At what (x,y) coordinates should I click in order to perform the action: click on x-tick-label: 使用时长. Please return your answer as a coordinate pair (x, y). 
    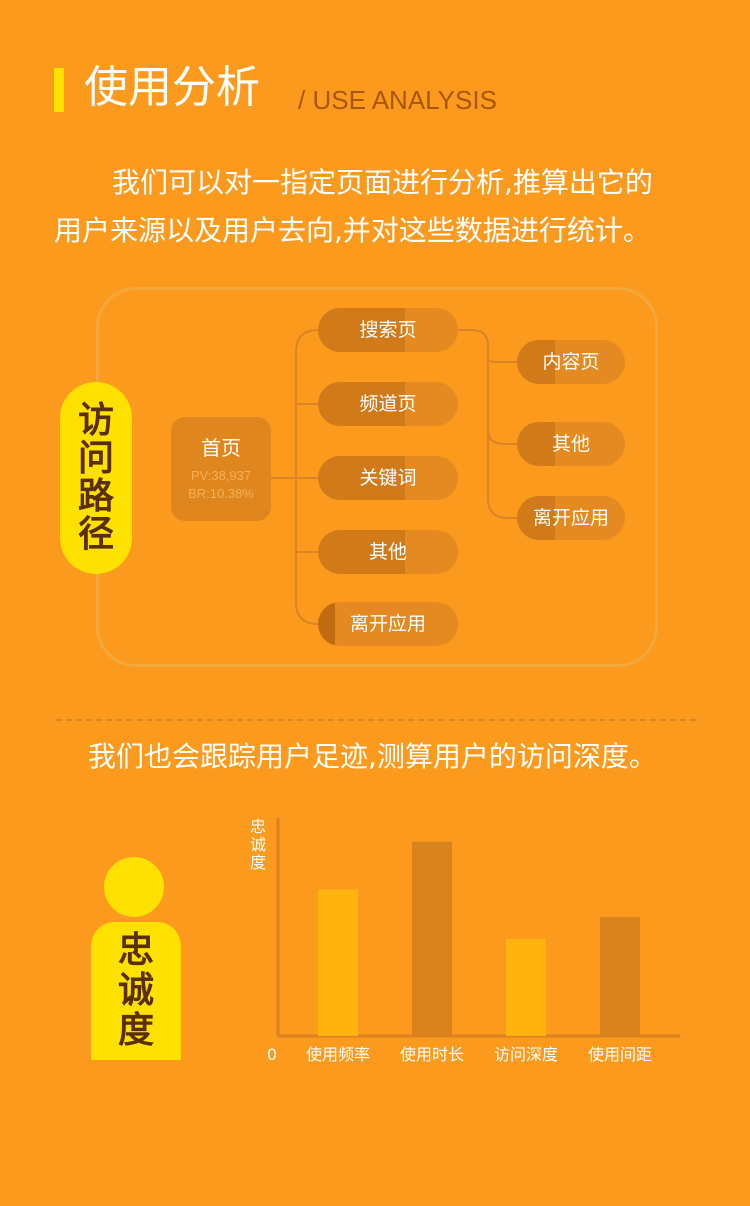
    Looking at the image, I should click on (432, 1054).